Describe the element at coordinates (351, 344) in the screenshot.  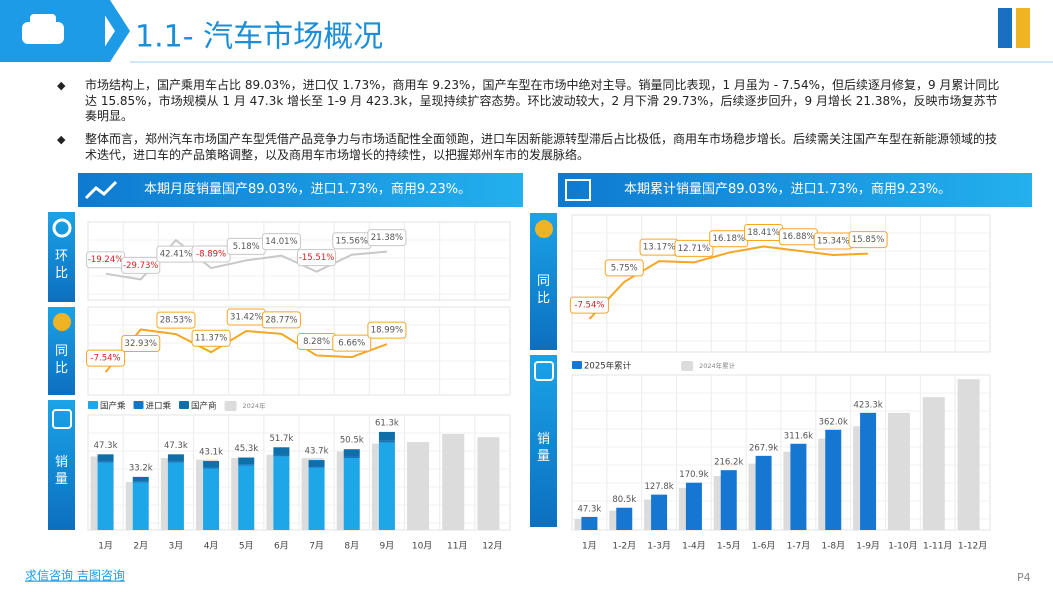
I see `data-label: 6.66%` at that location.